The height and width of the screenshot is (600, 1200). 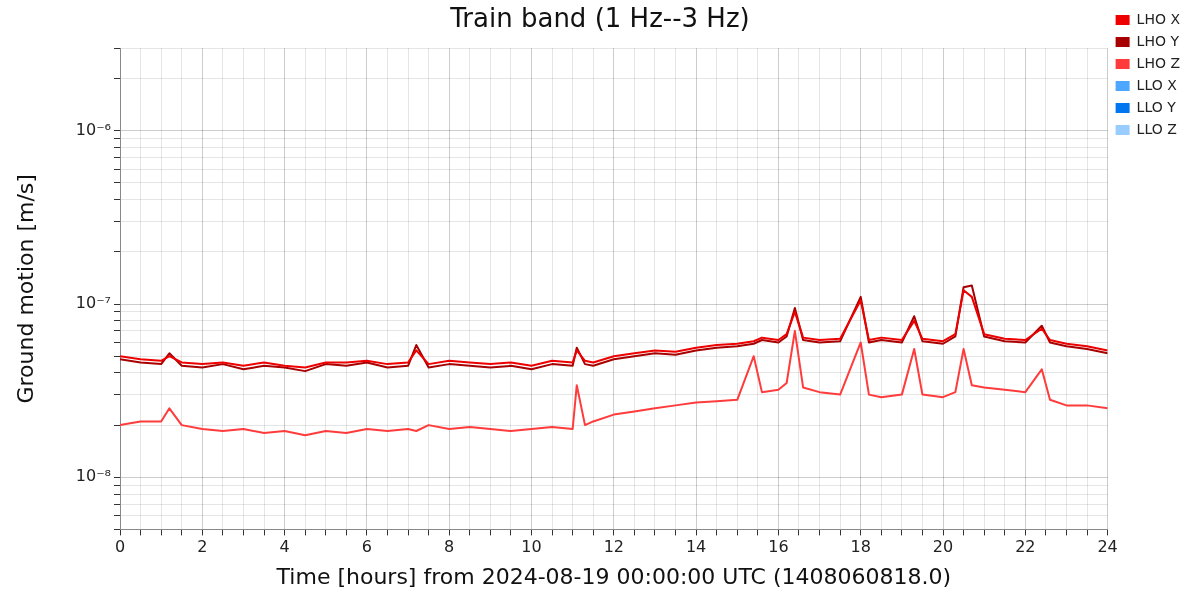 What do you see at coordinates (202, 547) in the screenshot?
I see `x-tick-label: 2` at bounding box center [202, 547].